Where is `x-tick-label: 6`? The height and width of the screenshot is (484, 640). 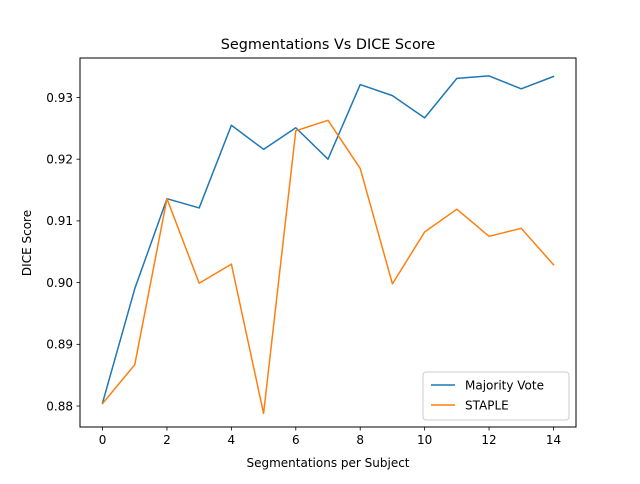
x-tick-label: 6 is located at coordinates (296, 440).